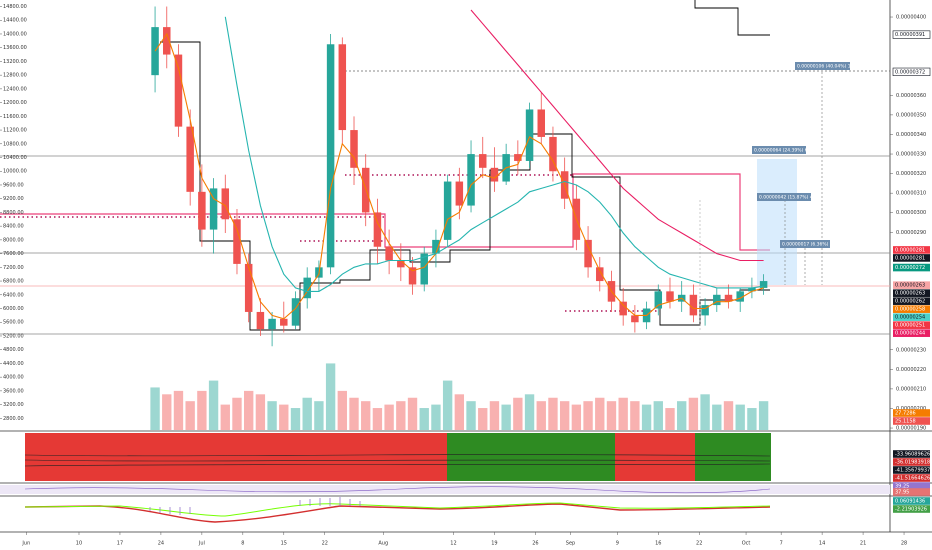 The height and width of the screenshot is (550, 932). Describe the element at coordinates (13, 185) in the screenshot. I see `y-tick-label: 9600.00` at that location.